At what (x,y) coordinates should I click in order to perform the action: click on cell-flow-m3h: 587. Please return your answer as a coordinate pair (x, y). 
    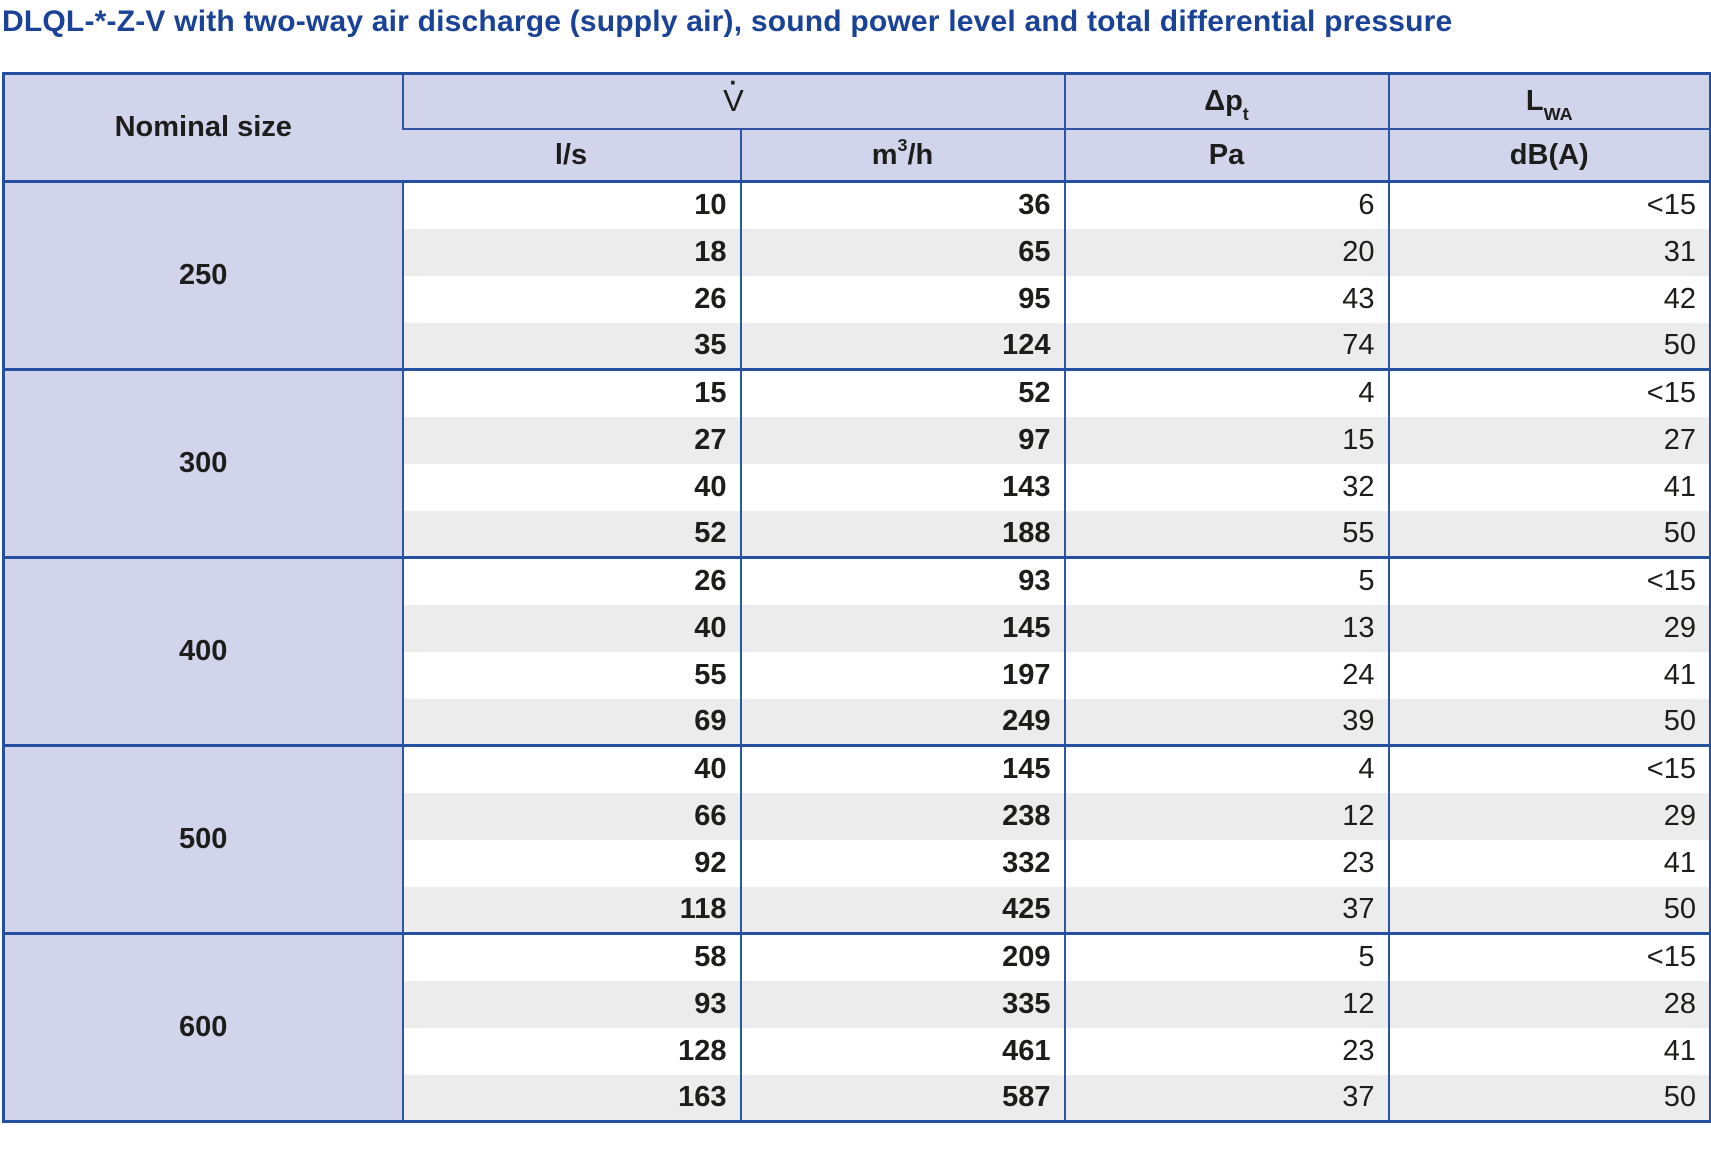
    Looking at the image, I should click on (902, 1098).